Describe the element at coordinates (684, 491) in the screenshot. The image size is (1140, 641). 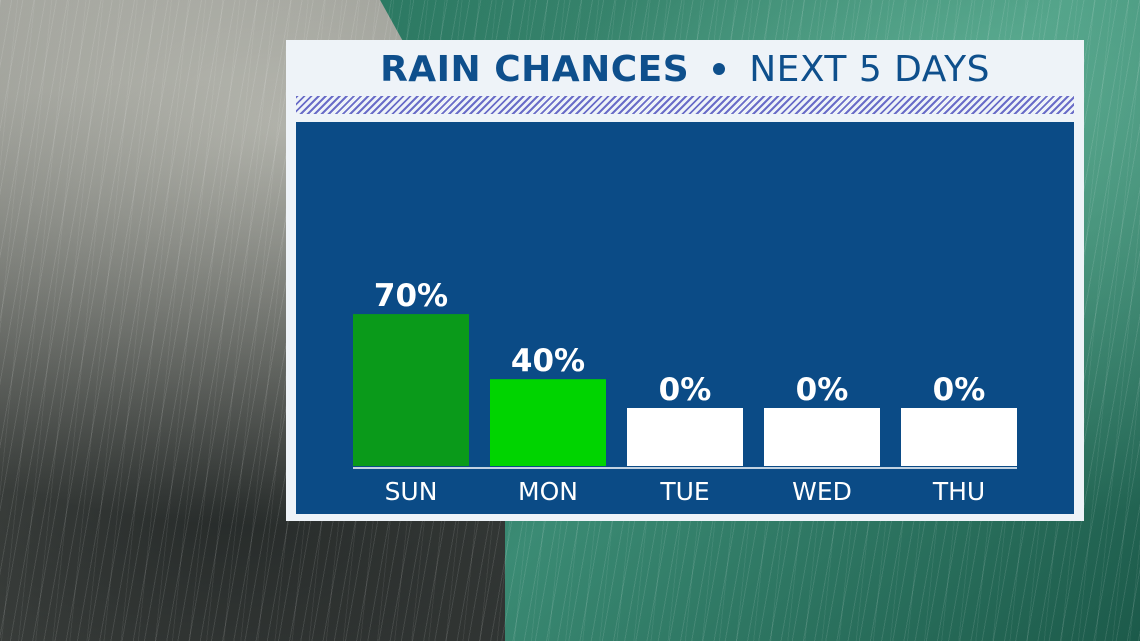
I see `tick-label-tue: TUE` at that location.